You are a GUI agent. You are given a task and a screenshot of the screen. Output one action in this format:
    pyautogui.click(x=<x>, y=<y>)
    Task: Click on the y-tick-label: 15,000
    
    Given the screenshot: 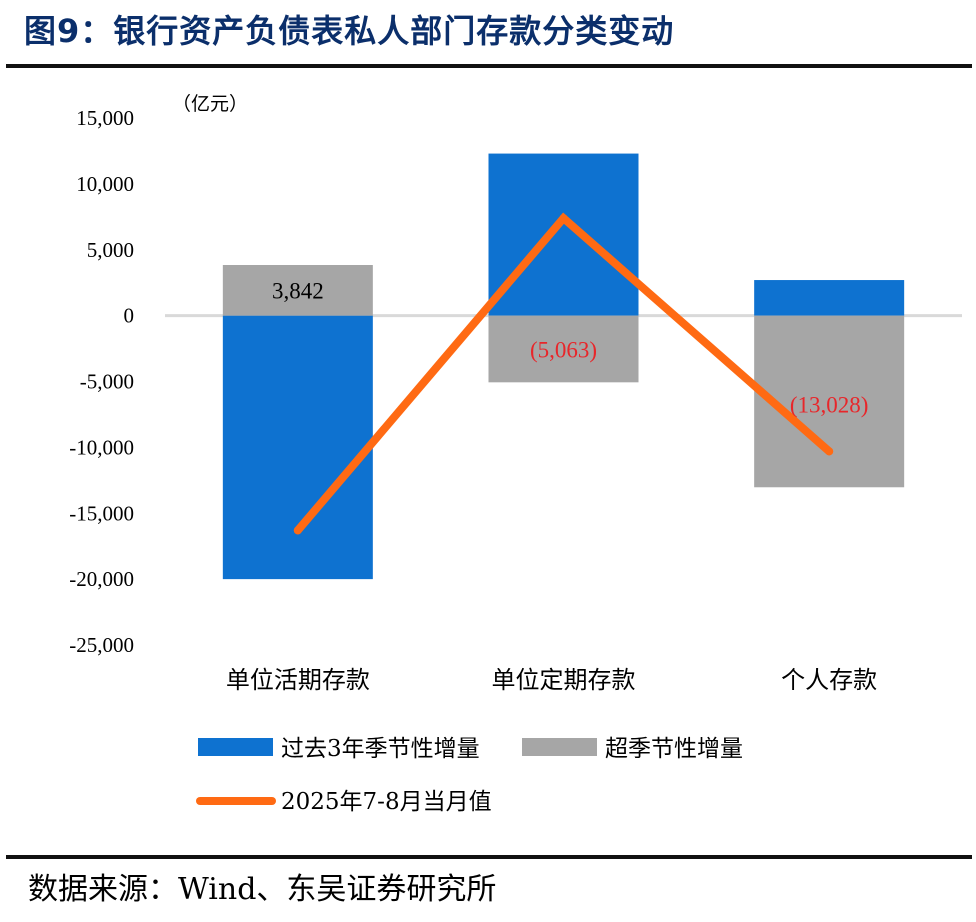 What is the action you would take?
    pyautogui.click(x=105, y=118)
    